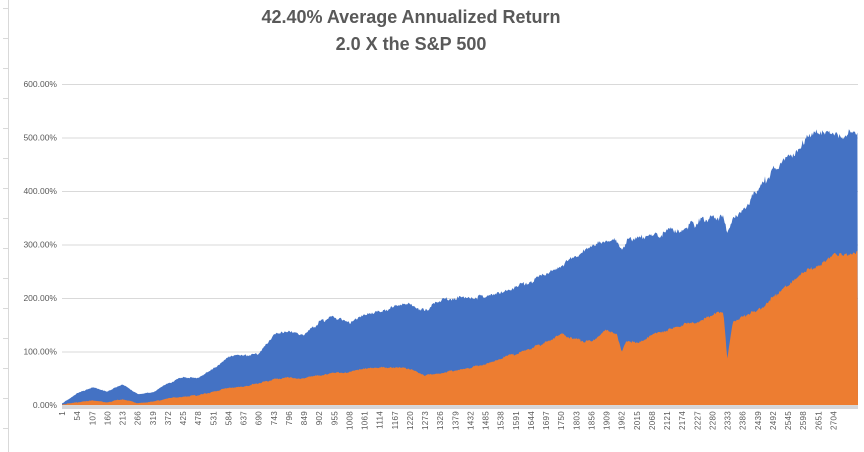 This screenshot has width=864, height=452. What do you see at coordinates (516, 420) in the screenshot?
I see `x-tick-label: 1591` at bounding box center [516, 420].